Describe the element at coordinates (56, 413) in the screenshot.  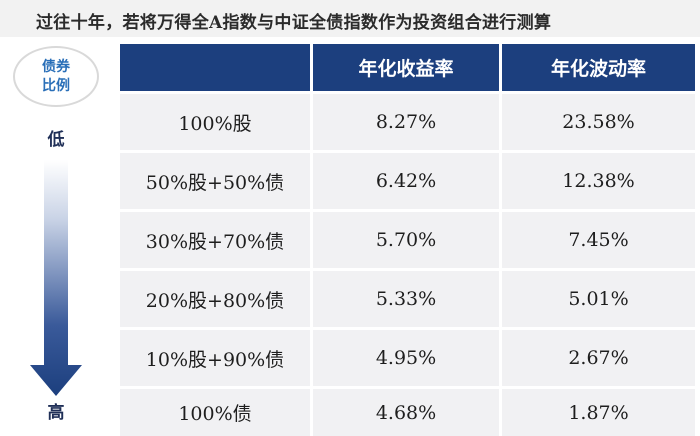
I see `scale-high-label: 高` at that location.